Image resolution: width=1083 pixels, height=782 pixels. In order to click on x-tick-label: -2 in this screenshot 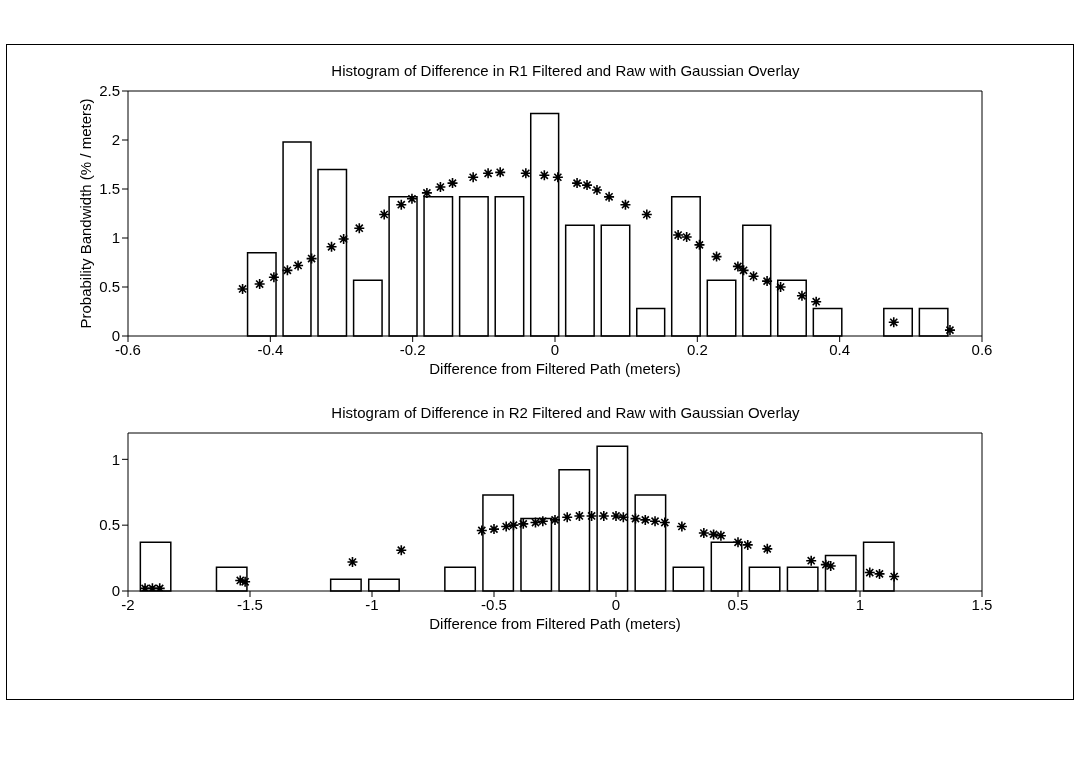, I will do `click(128, 604)`.